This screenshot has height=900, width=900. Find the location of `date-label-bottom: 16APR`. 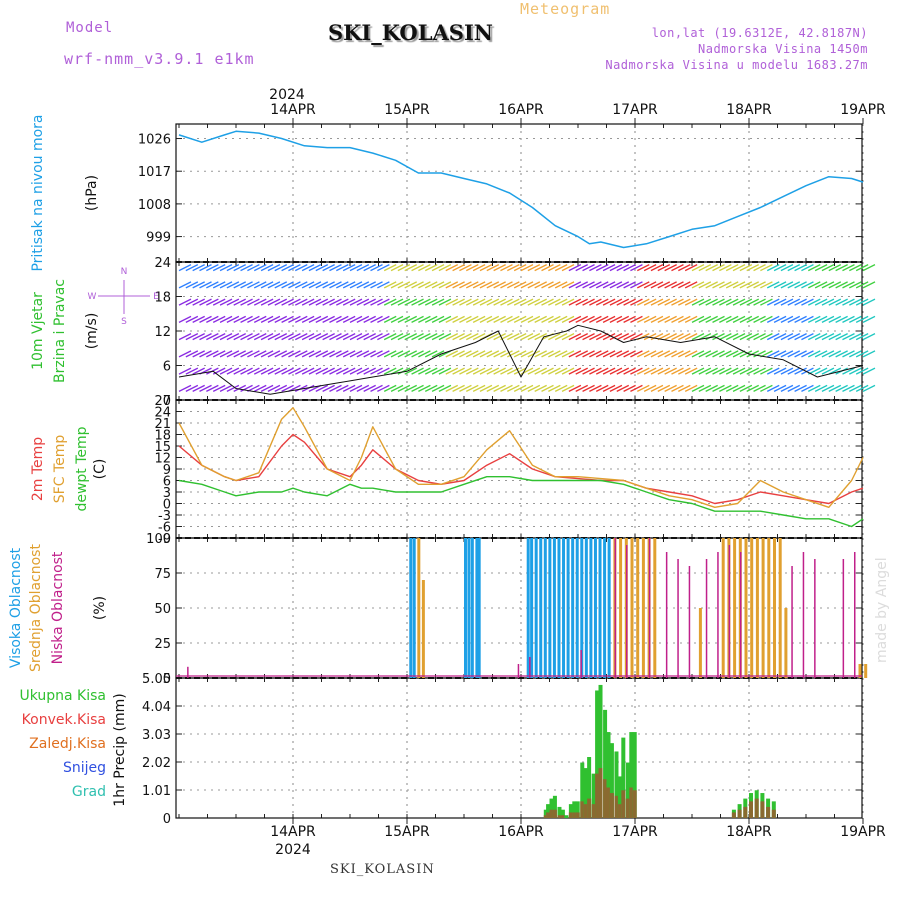

date-label-bottom: 16APR is located at coordinates (521, 832).